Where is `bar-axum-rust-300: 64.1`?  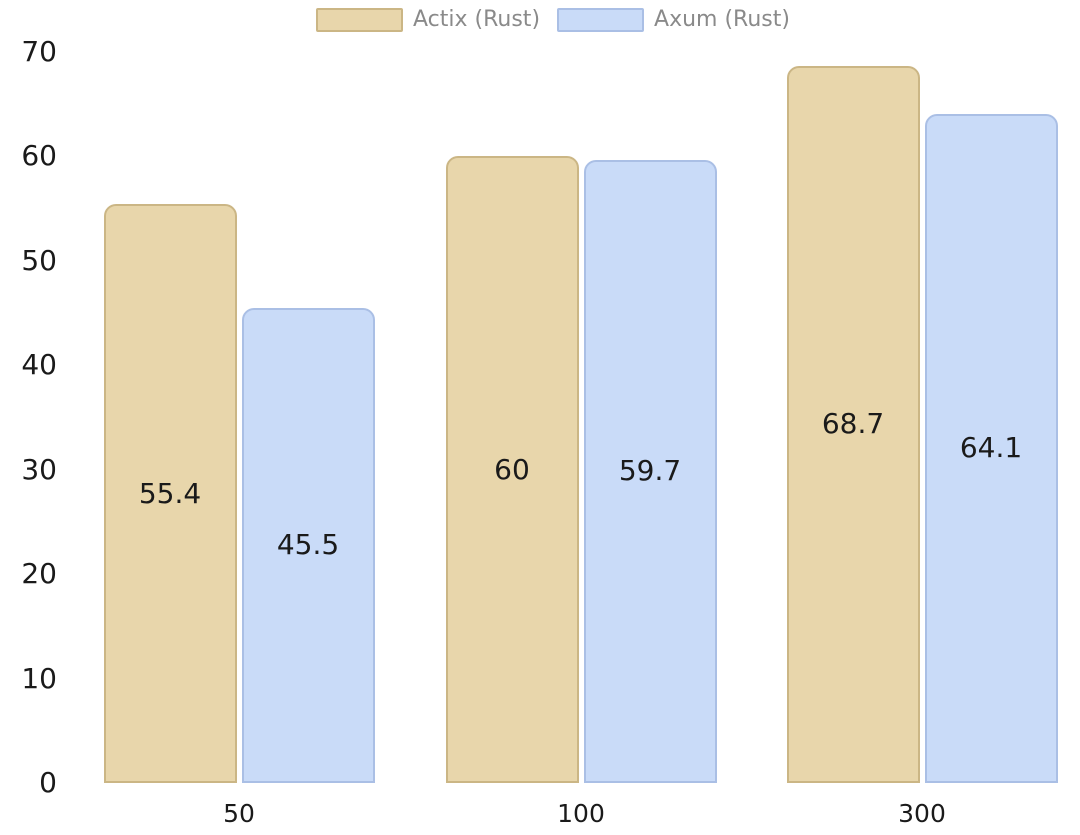 bar-axum-rust-300: 64.1 is located at coordinates (991, 448).